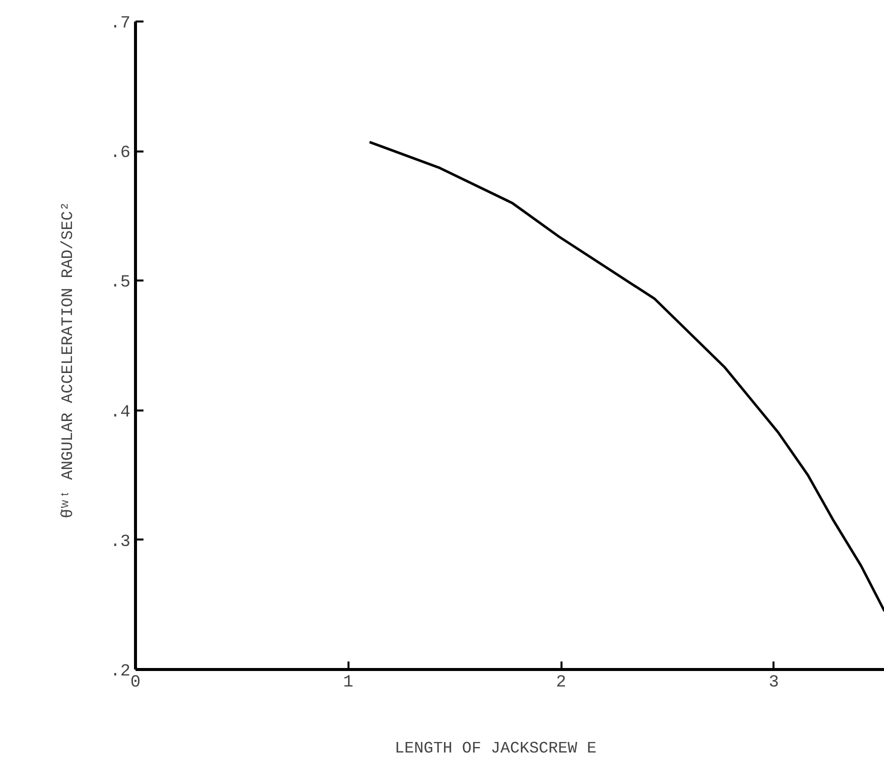  I want to click on y-tick-label: .4, so click(120, 412).